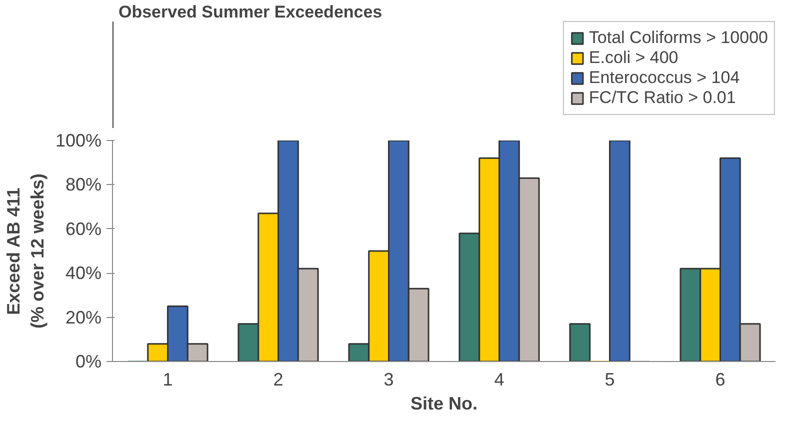 This screenshot has width=785, height=421. I want to click on legend-label: Enterococcus > 104, so click(664, 78).